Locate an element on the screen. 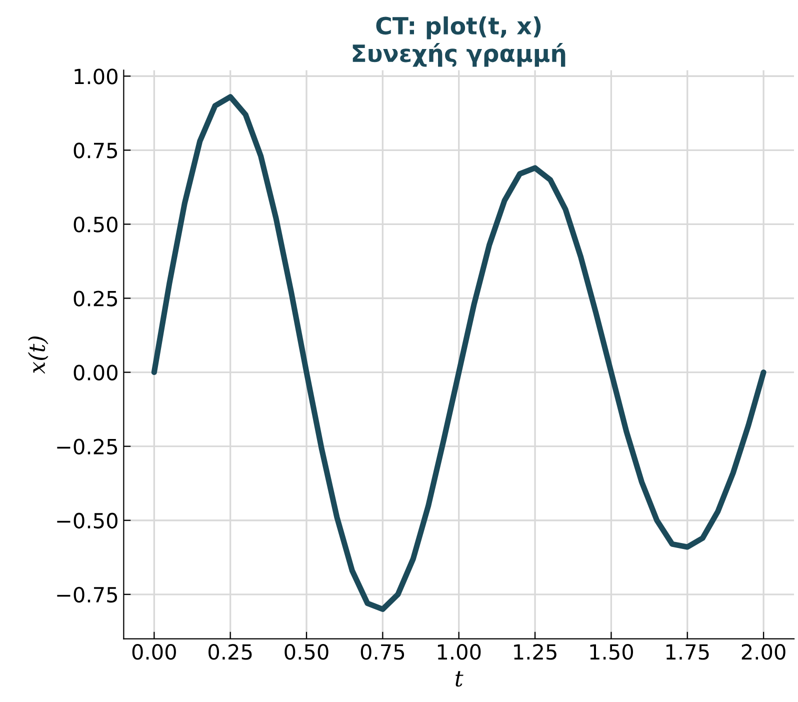  chart-title: CT: plot(t, x) Συνεχής γραμμή is located at coordinates (459, 41).